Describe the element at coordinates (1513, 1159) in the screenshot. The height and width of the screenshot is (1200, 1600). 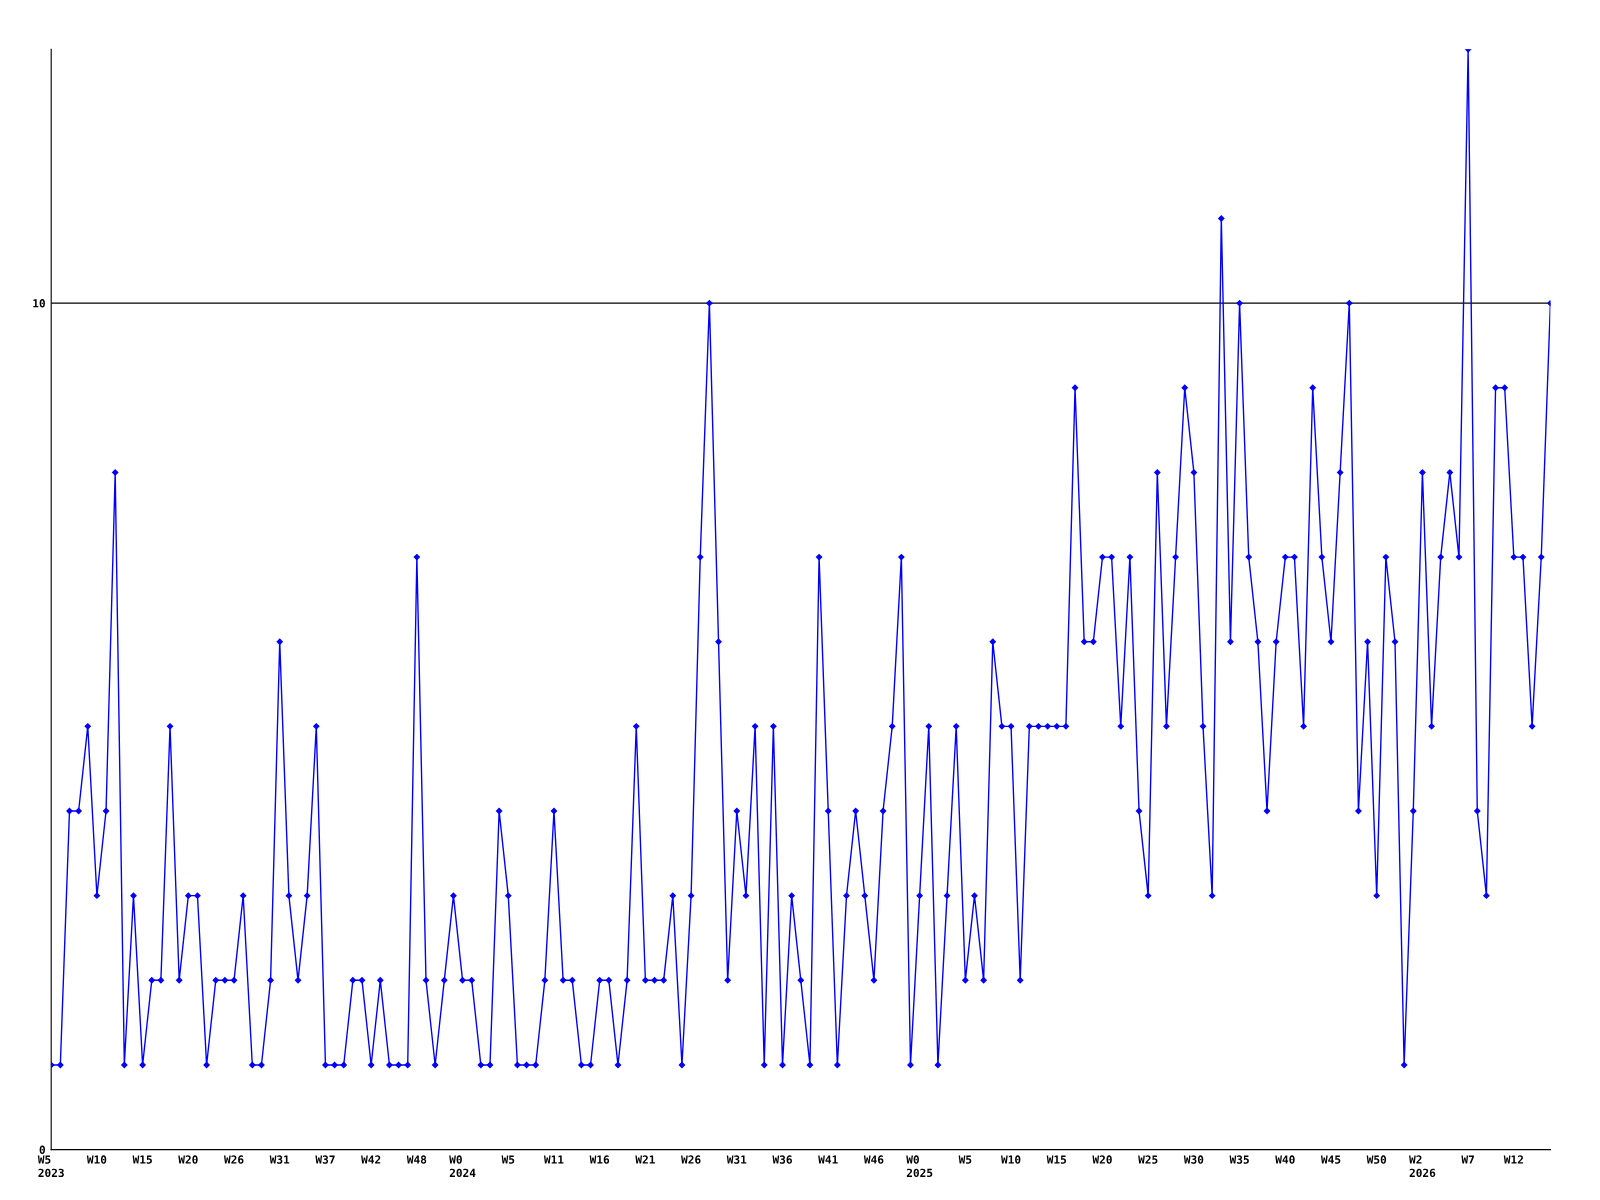
I see `x-tick-label: W12` at that location.